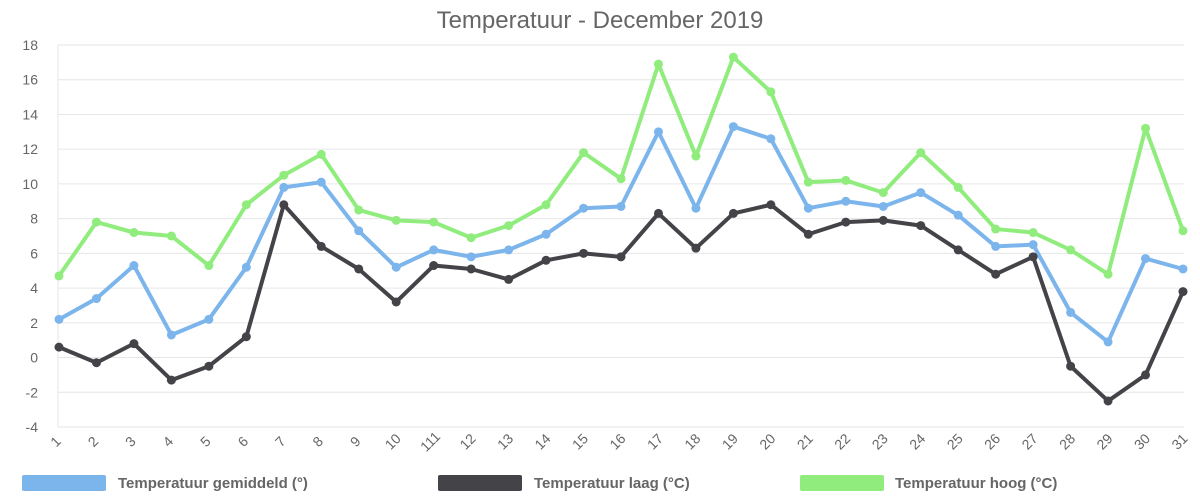  I want to click on legend-item-1: Temperatuur laag (°C), so click(564, 483).